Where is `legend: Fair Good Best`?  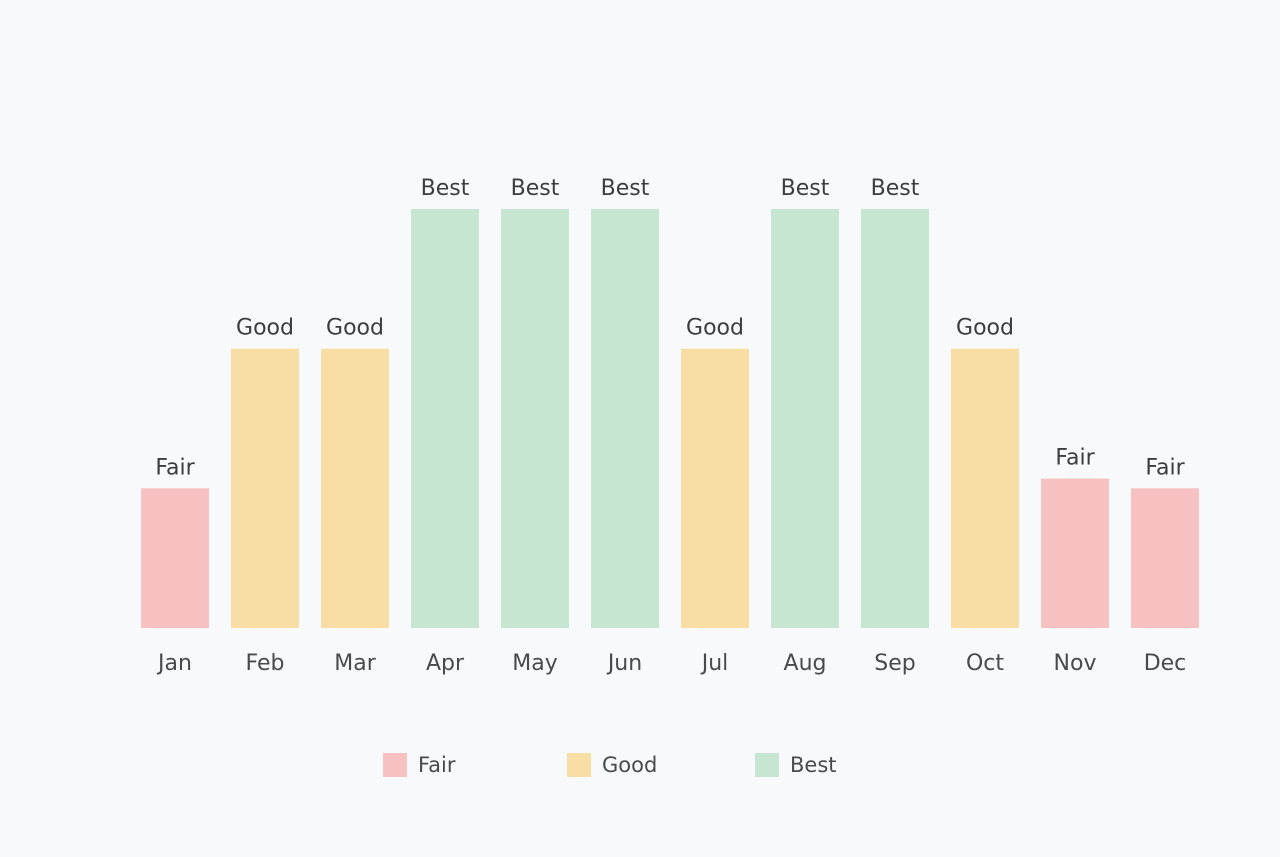 legend: Fair Good Best is located at coordinates (610, 765).